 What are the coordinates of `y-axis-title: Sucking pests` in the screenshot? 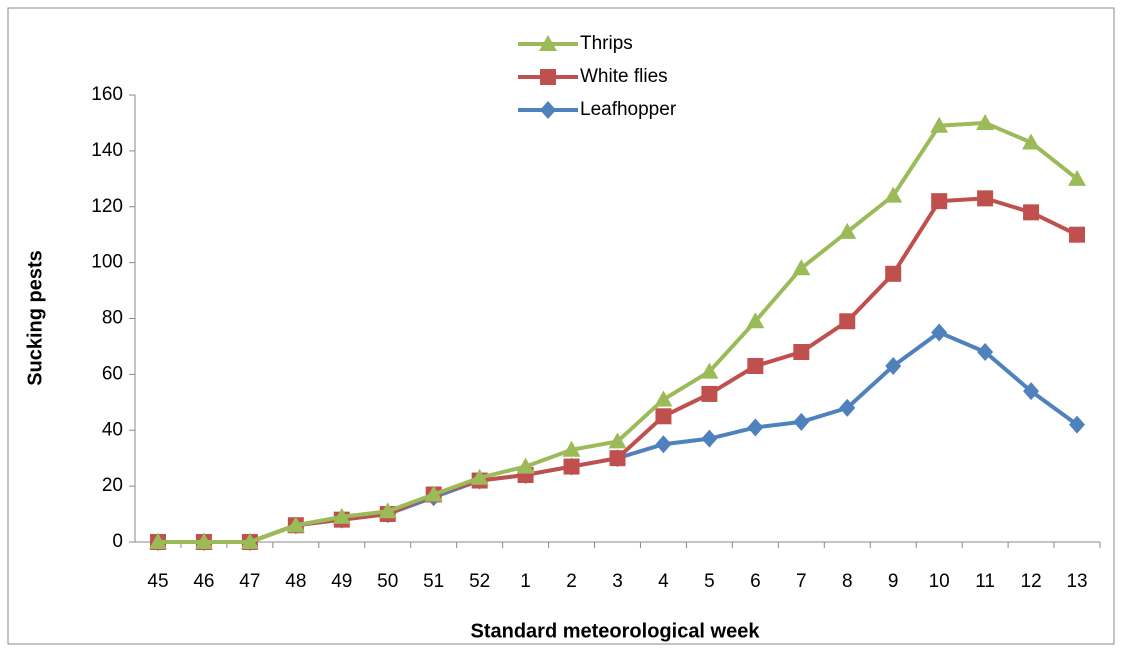 It's located at (35, 318).